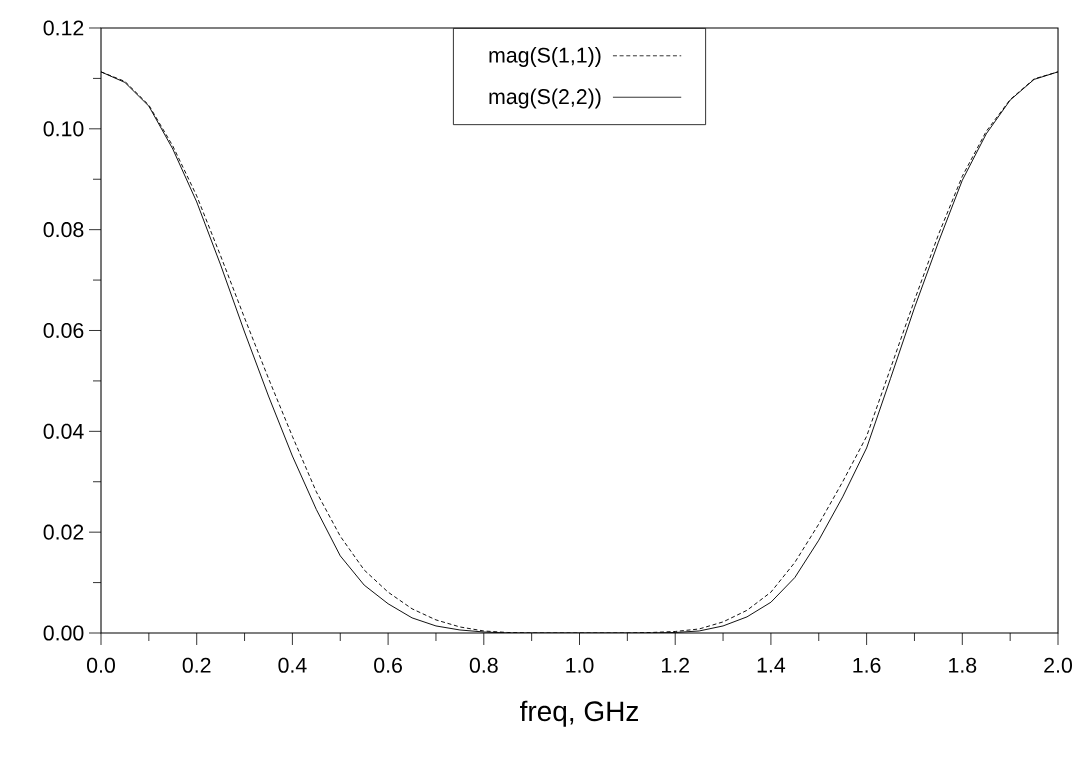 The image size is (1080, 767). I want to click on legend-label: mag(S(2,2)), so click(545, 98).